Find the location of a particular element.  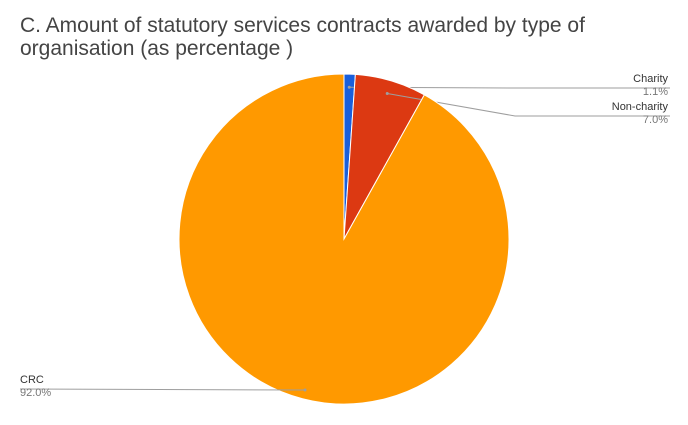

slice-label: CRC is located at coordinates (32, 380).